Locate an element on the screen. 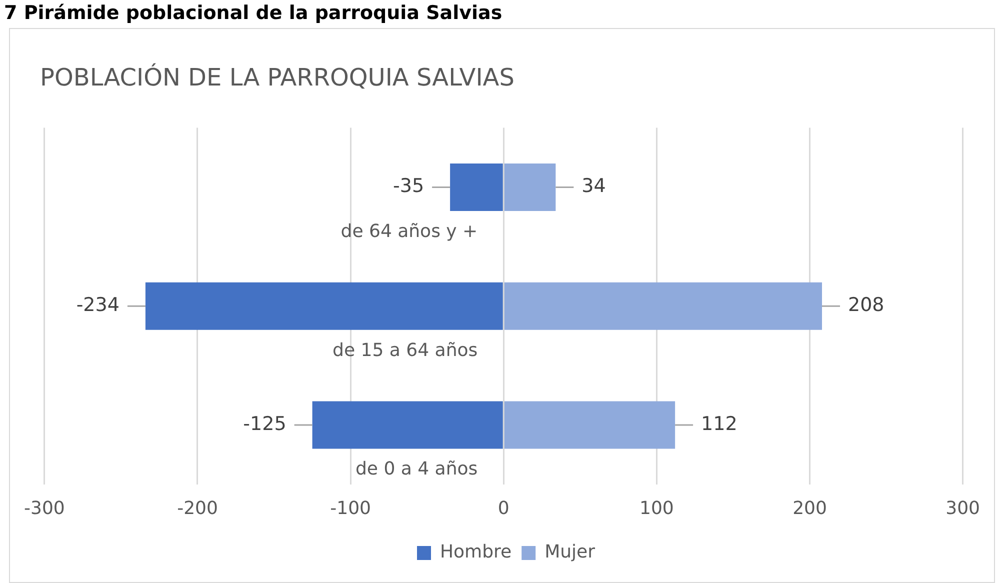 The image size is (996, 583). data-label: 208 is located at coordinates (866, 305).